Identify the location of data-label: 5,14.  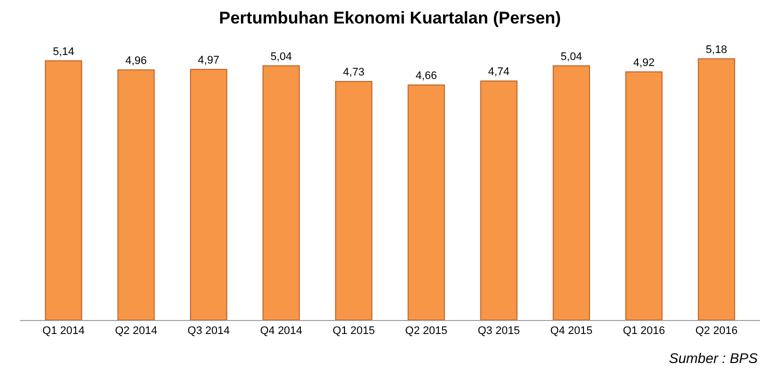
(63, 52).